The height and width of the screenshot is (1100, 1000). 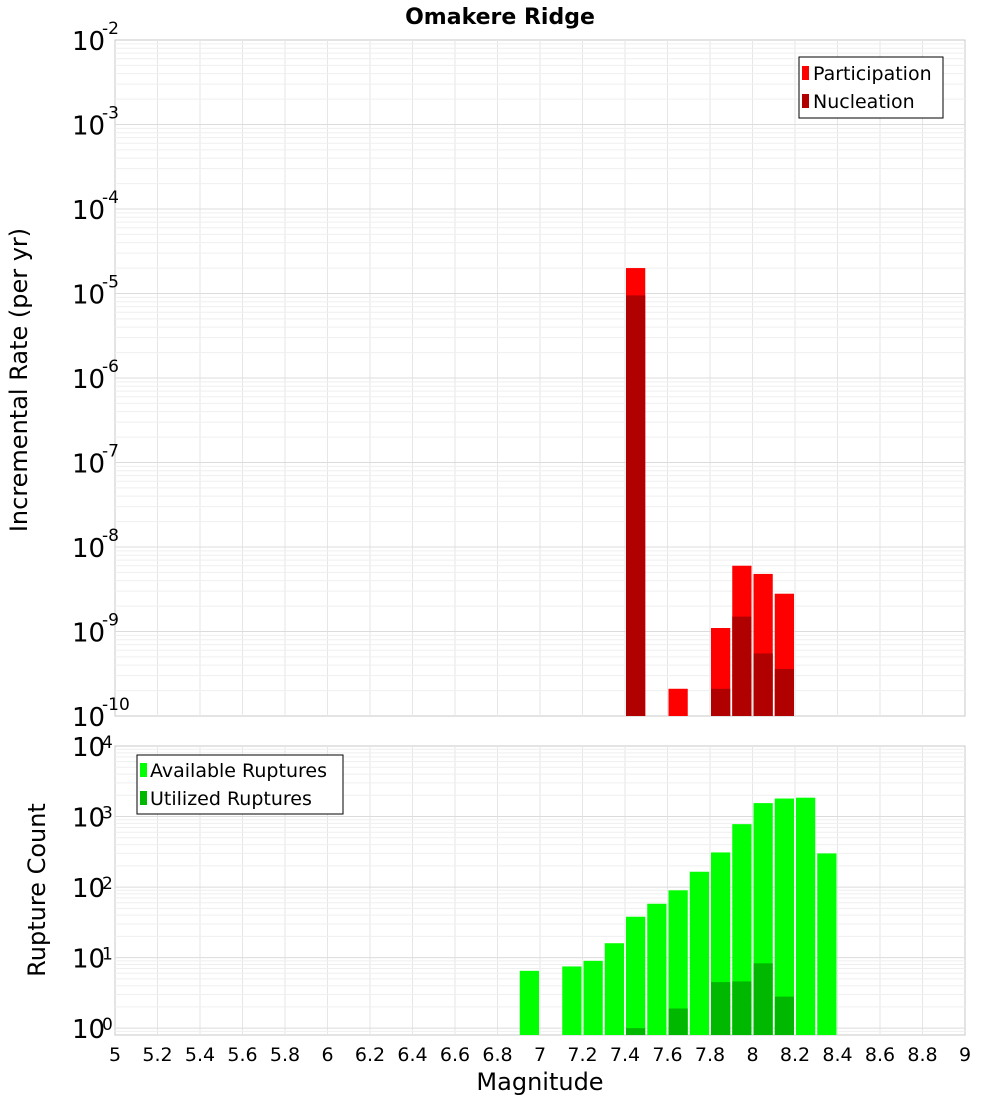 What do you see at coordinates (539, 1082) in the screenshot?
I see `x-axis-label: Magnitude` at bounding box center [539, 1082].